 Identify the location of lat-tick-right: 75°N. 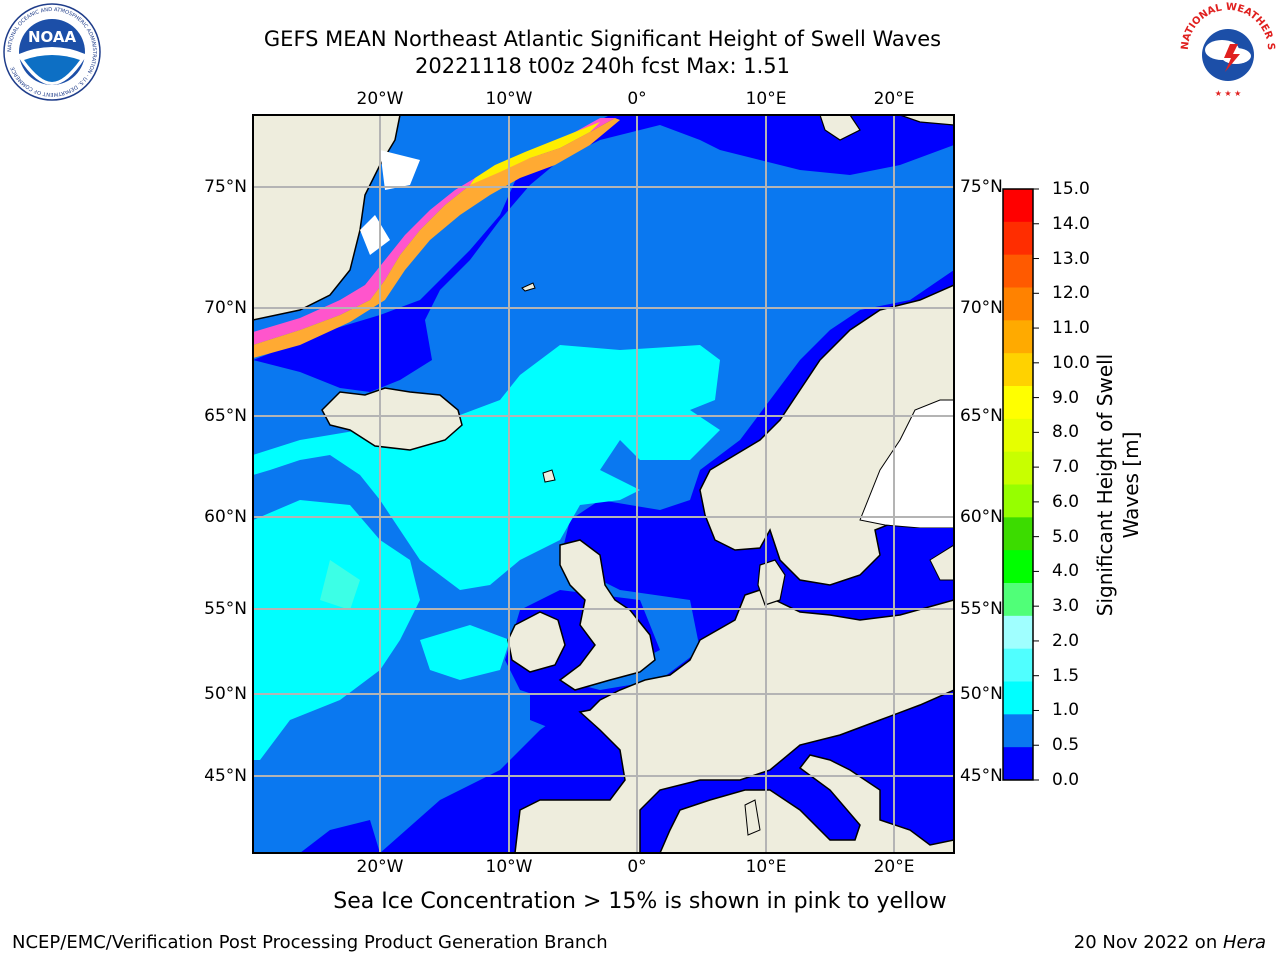
(981, 187).